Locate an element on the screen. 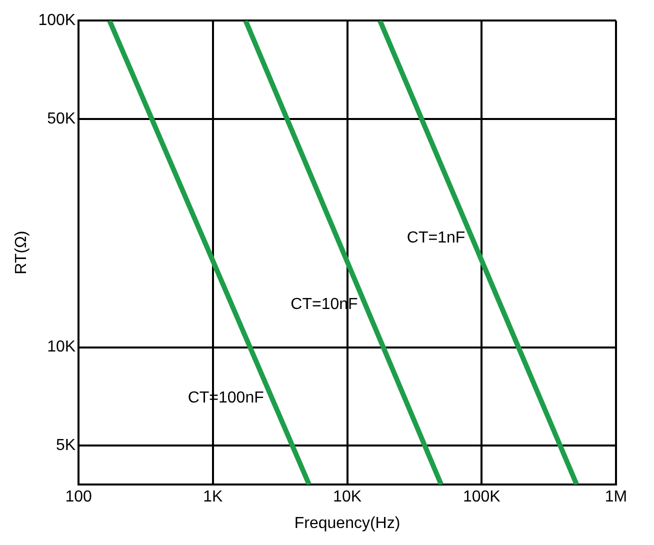 This screenshot has width=654, height=545. x-tick-label: 1K is located at coordinates (213, 497).